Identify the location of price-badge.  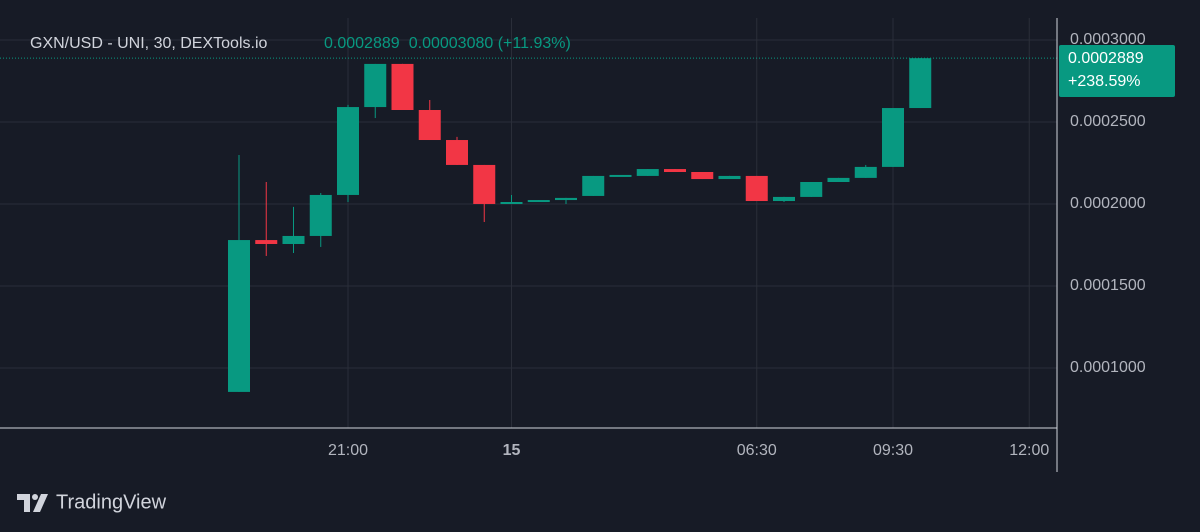
(1117, 71).